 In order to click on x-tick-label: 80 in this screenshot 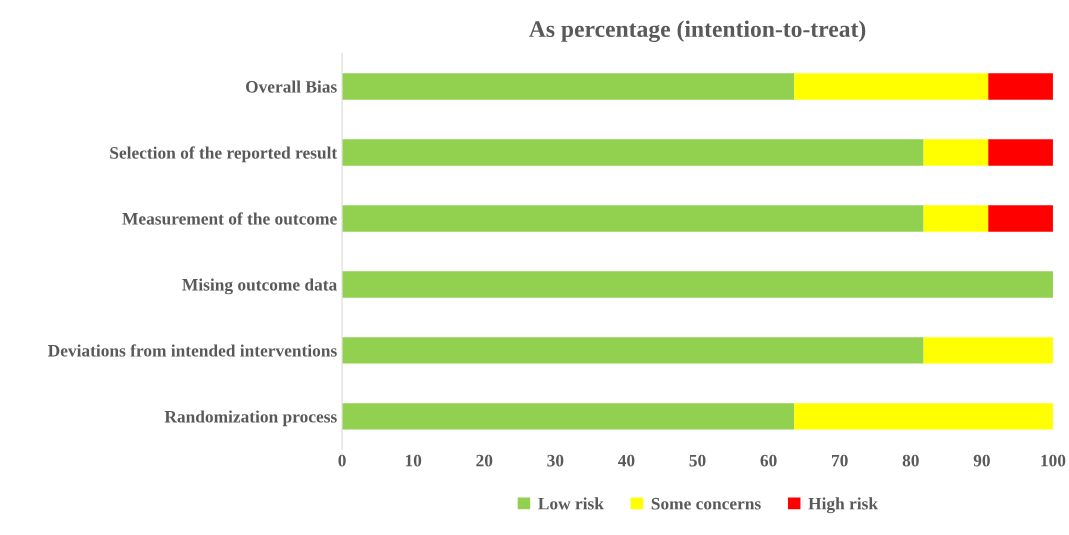, I will do `click(910, 460)`.